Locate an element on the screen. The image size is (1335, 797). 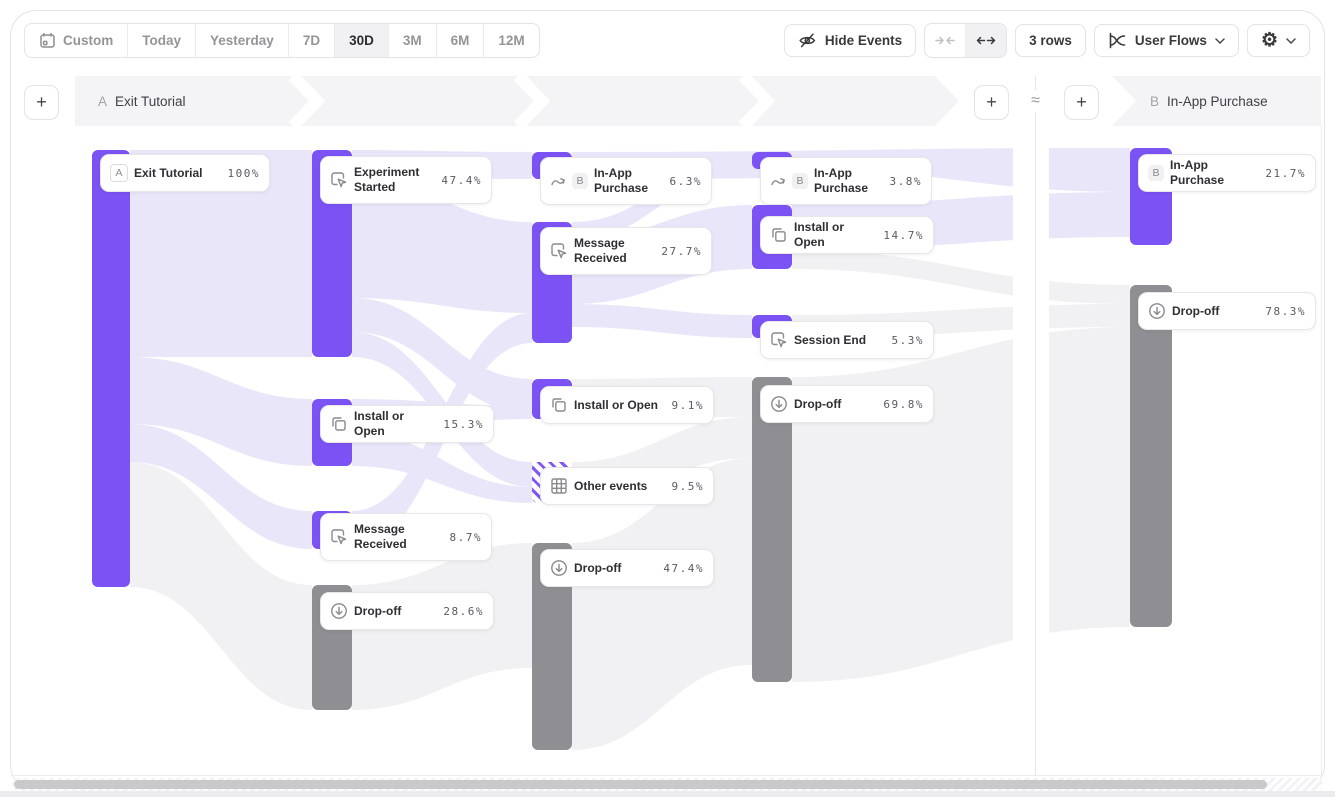
flow-card-session-end: Session End 5.3% is located at coordinates (847, 340).